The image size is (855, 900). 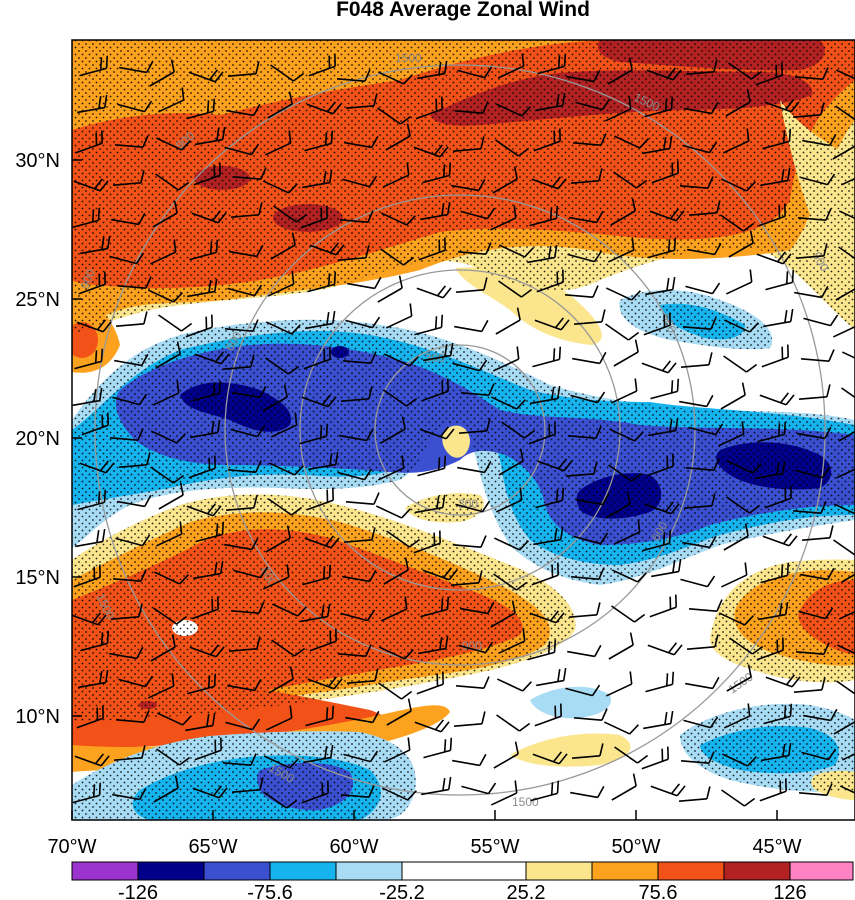 What do you see at coordinates (37, 578) in the screenshot?
I see `y-tick-label: 15°N` at bounding box center [37, 578].